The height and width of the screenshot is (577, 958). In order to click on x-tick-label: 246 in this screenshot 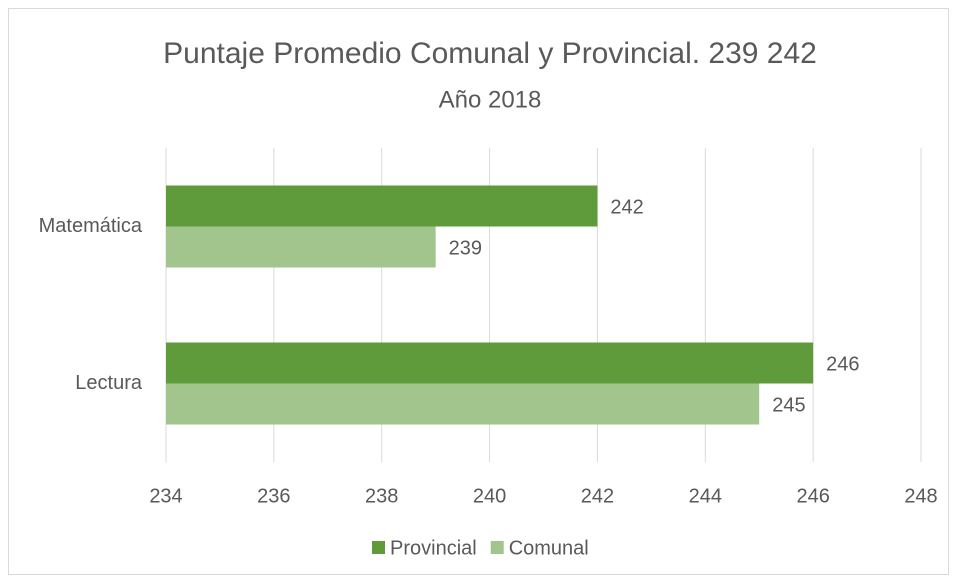, I will do `click(812, 496)`.